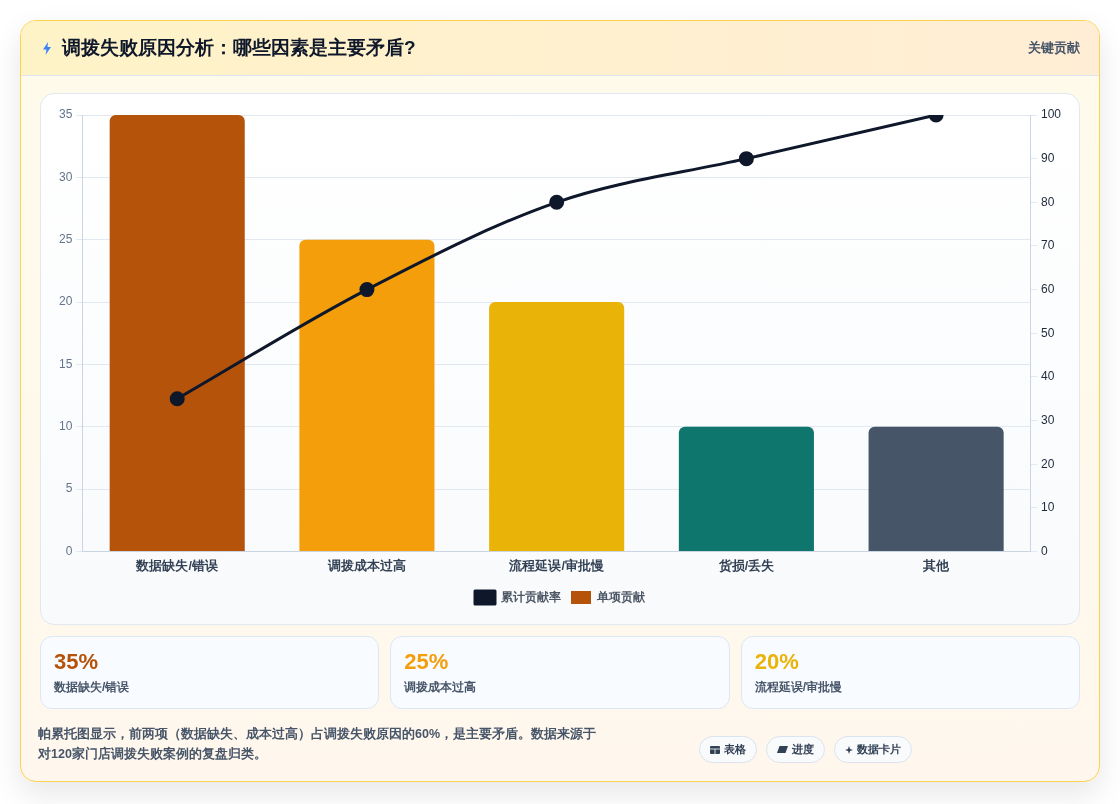  What do you see at coordinates (798, 687) in the screenshot?
I see `text: 流程延误/审批慢` at bounding box center [798, 687].